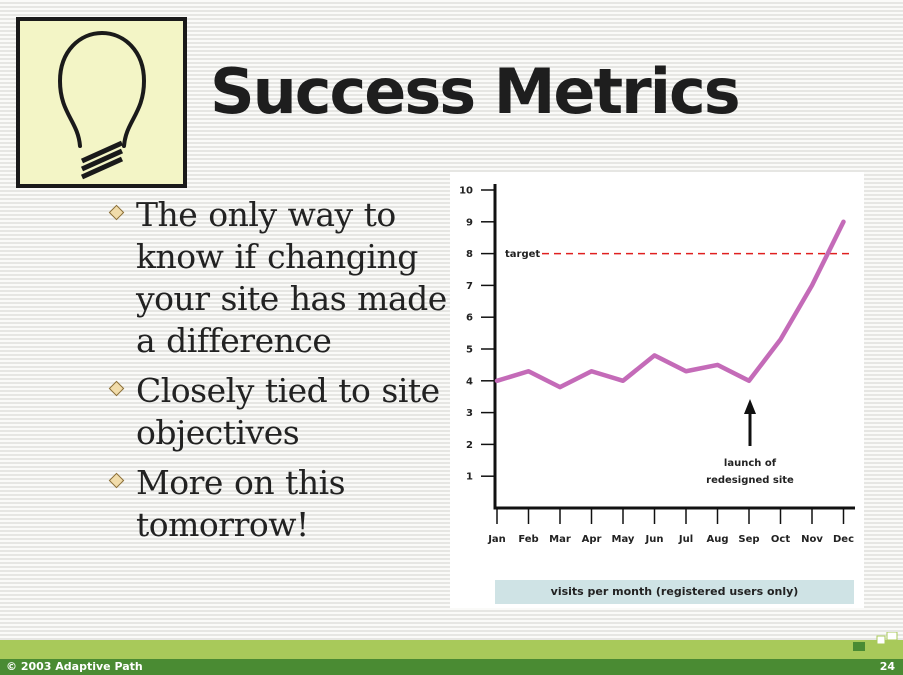 This screenshot has height=675, width=903. I want to click on x-tick-label: Apr, so click(592, 539).